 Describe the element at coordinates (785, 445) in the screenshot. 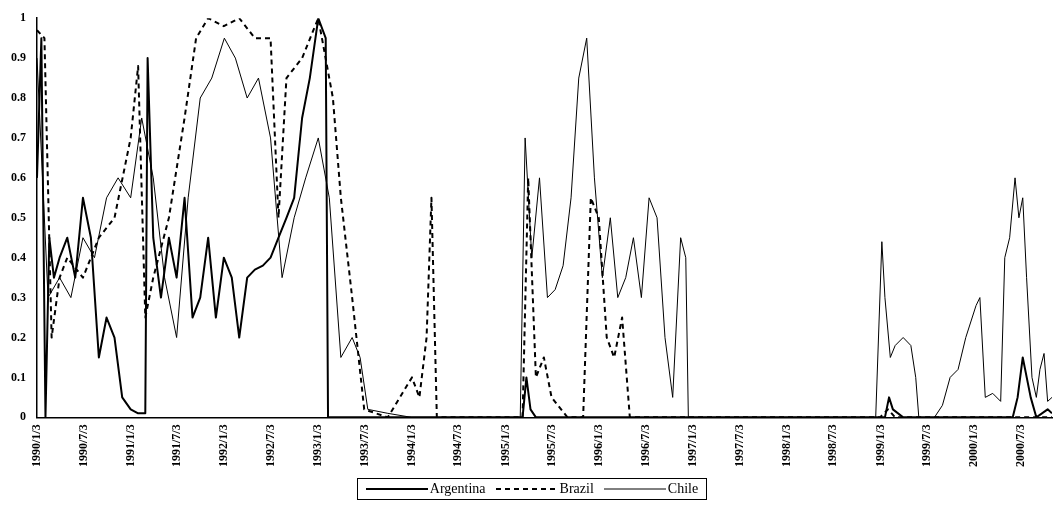

I see `x-tick-label: 1998/1/3` at that location.